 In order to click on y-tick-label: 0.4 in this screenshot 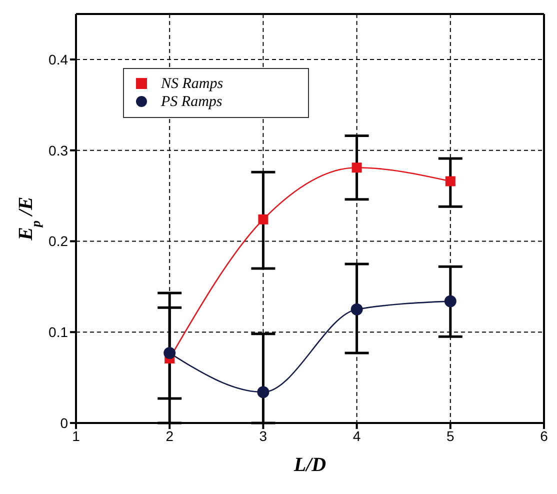, I will do `click(58, 59)`.